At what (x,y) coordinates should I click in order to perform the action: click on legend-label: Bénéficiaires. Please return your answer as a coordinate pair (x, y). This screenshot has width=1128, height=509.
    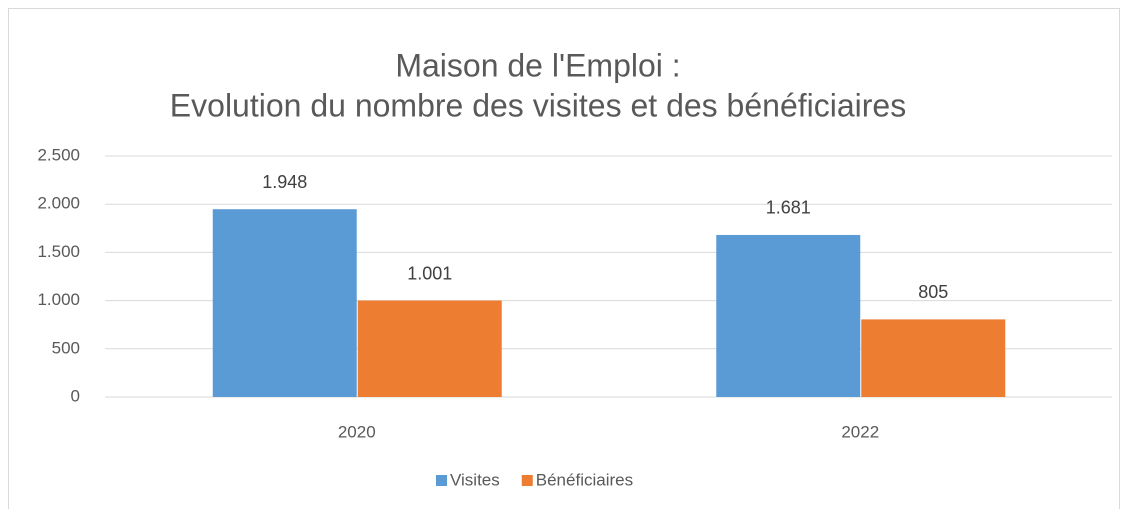
    Looking at the image, I should click on (584, 479).